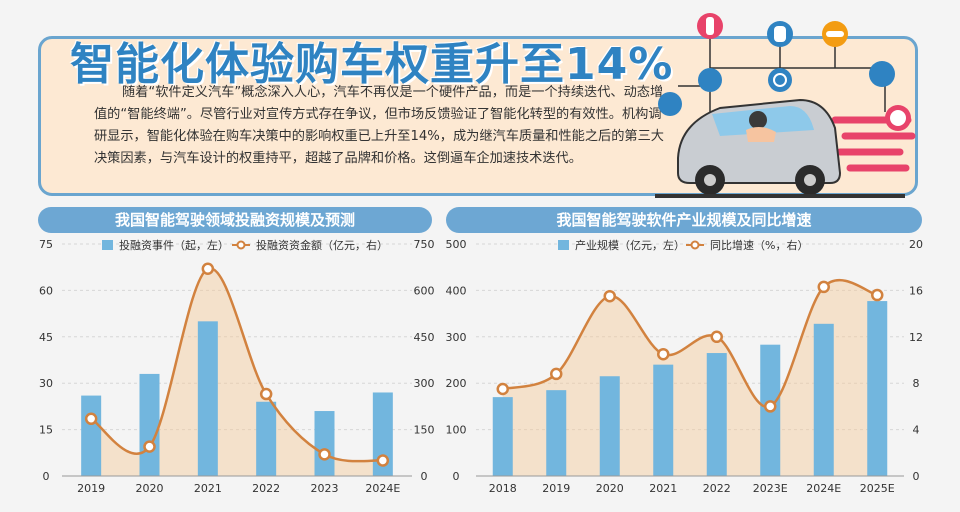 Image resolution: width=960 pixels, height=512 pixels. What do you see at coordinates (424, 337) in the screenshot?
I see `y-right-tick-label: 450` at bounding box center [424, 337].